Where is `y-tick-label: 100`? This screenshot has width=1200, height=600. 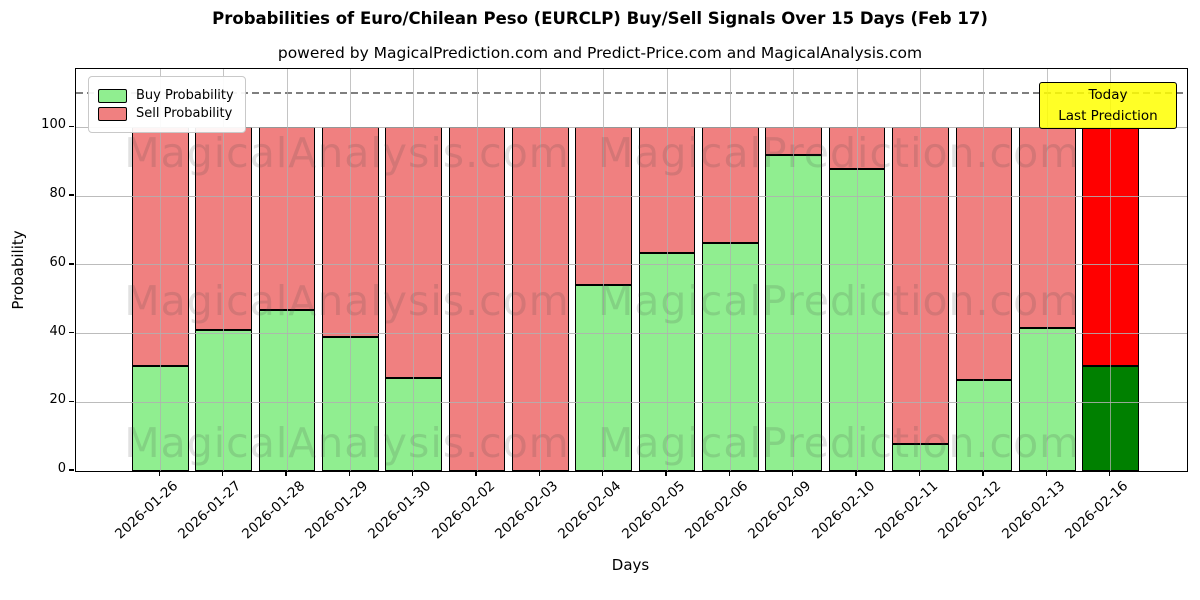
y-tick-label: 100 is located at coordinates (53, 125).